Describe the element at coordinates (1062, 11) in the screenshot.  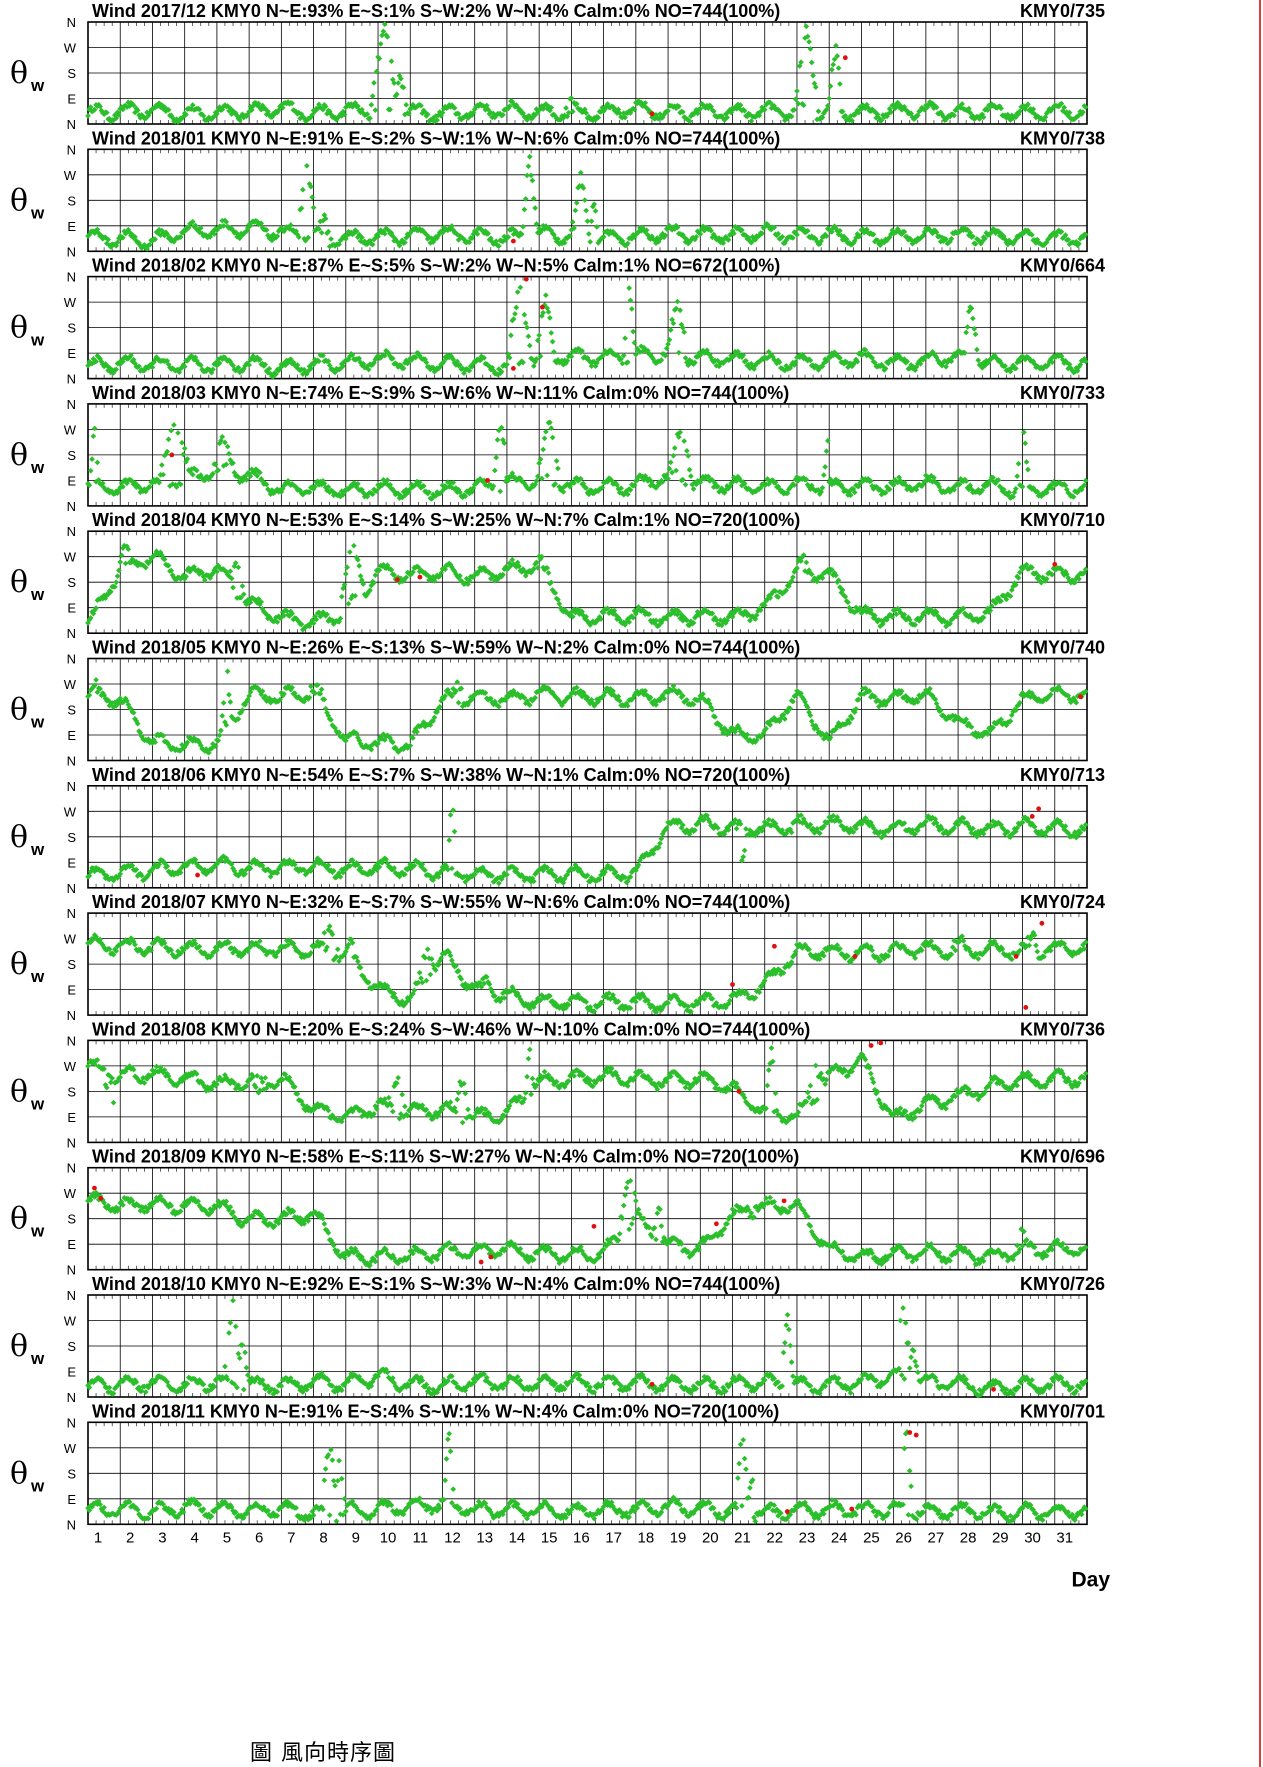
I see `station-count: KMY0/735` at that location.